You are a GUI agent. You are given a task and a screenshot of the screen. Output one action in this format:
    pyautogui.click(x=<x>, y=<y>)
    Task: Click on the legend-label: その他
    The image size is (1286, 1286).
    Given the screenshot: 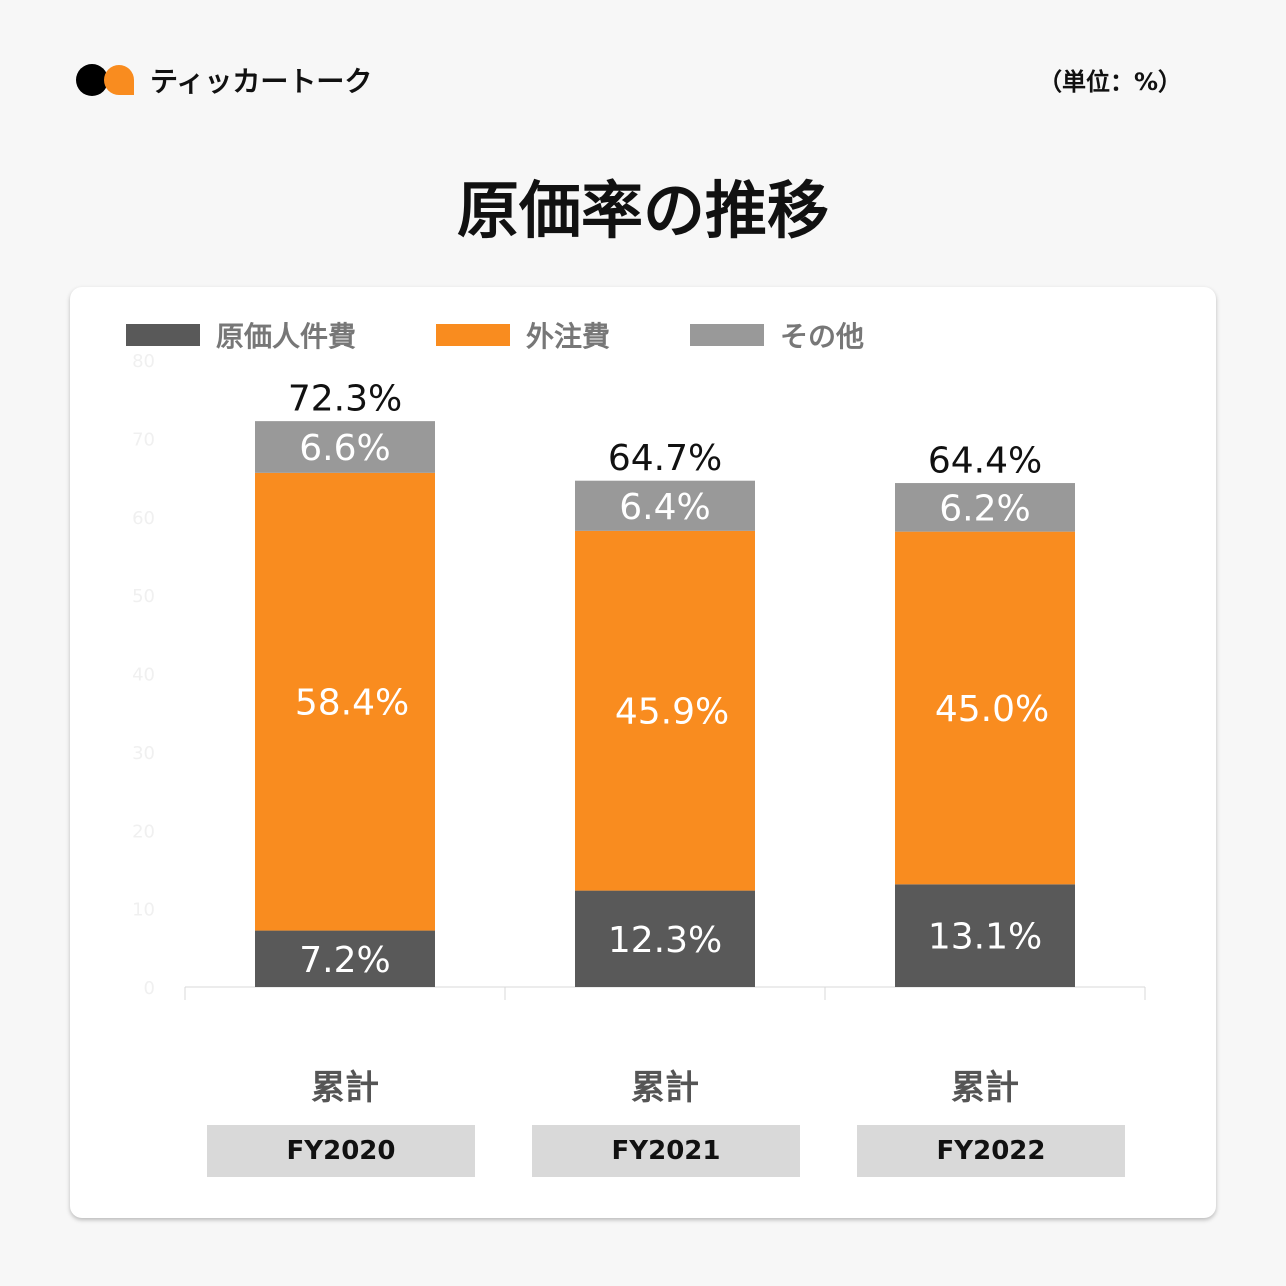 What is the action you would take?
    pyautogui.click(x=822, y=336)
    